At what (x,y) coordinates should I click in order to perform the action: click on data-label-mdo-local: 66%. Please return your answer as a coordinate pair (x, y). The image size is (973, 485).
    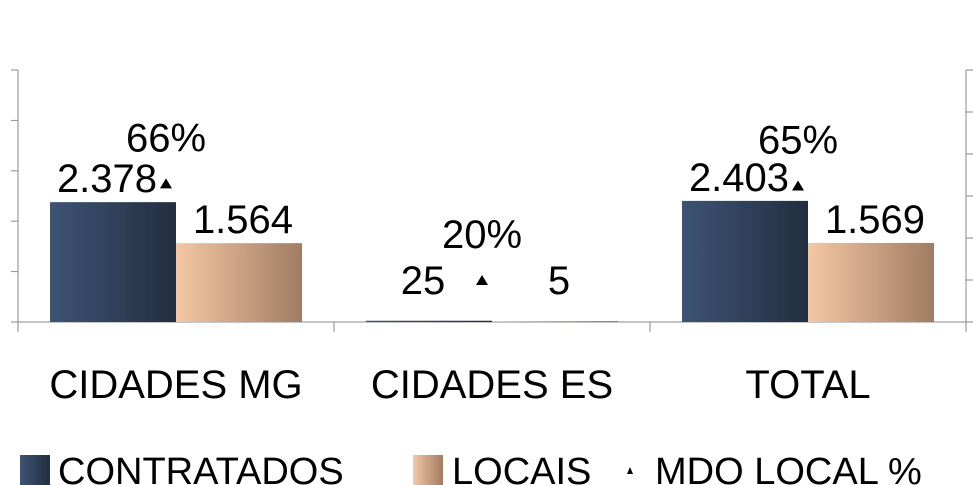
    Looking at the image, I should click on (166, 138).